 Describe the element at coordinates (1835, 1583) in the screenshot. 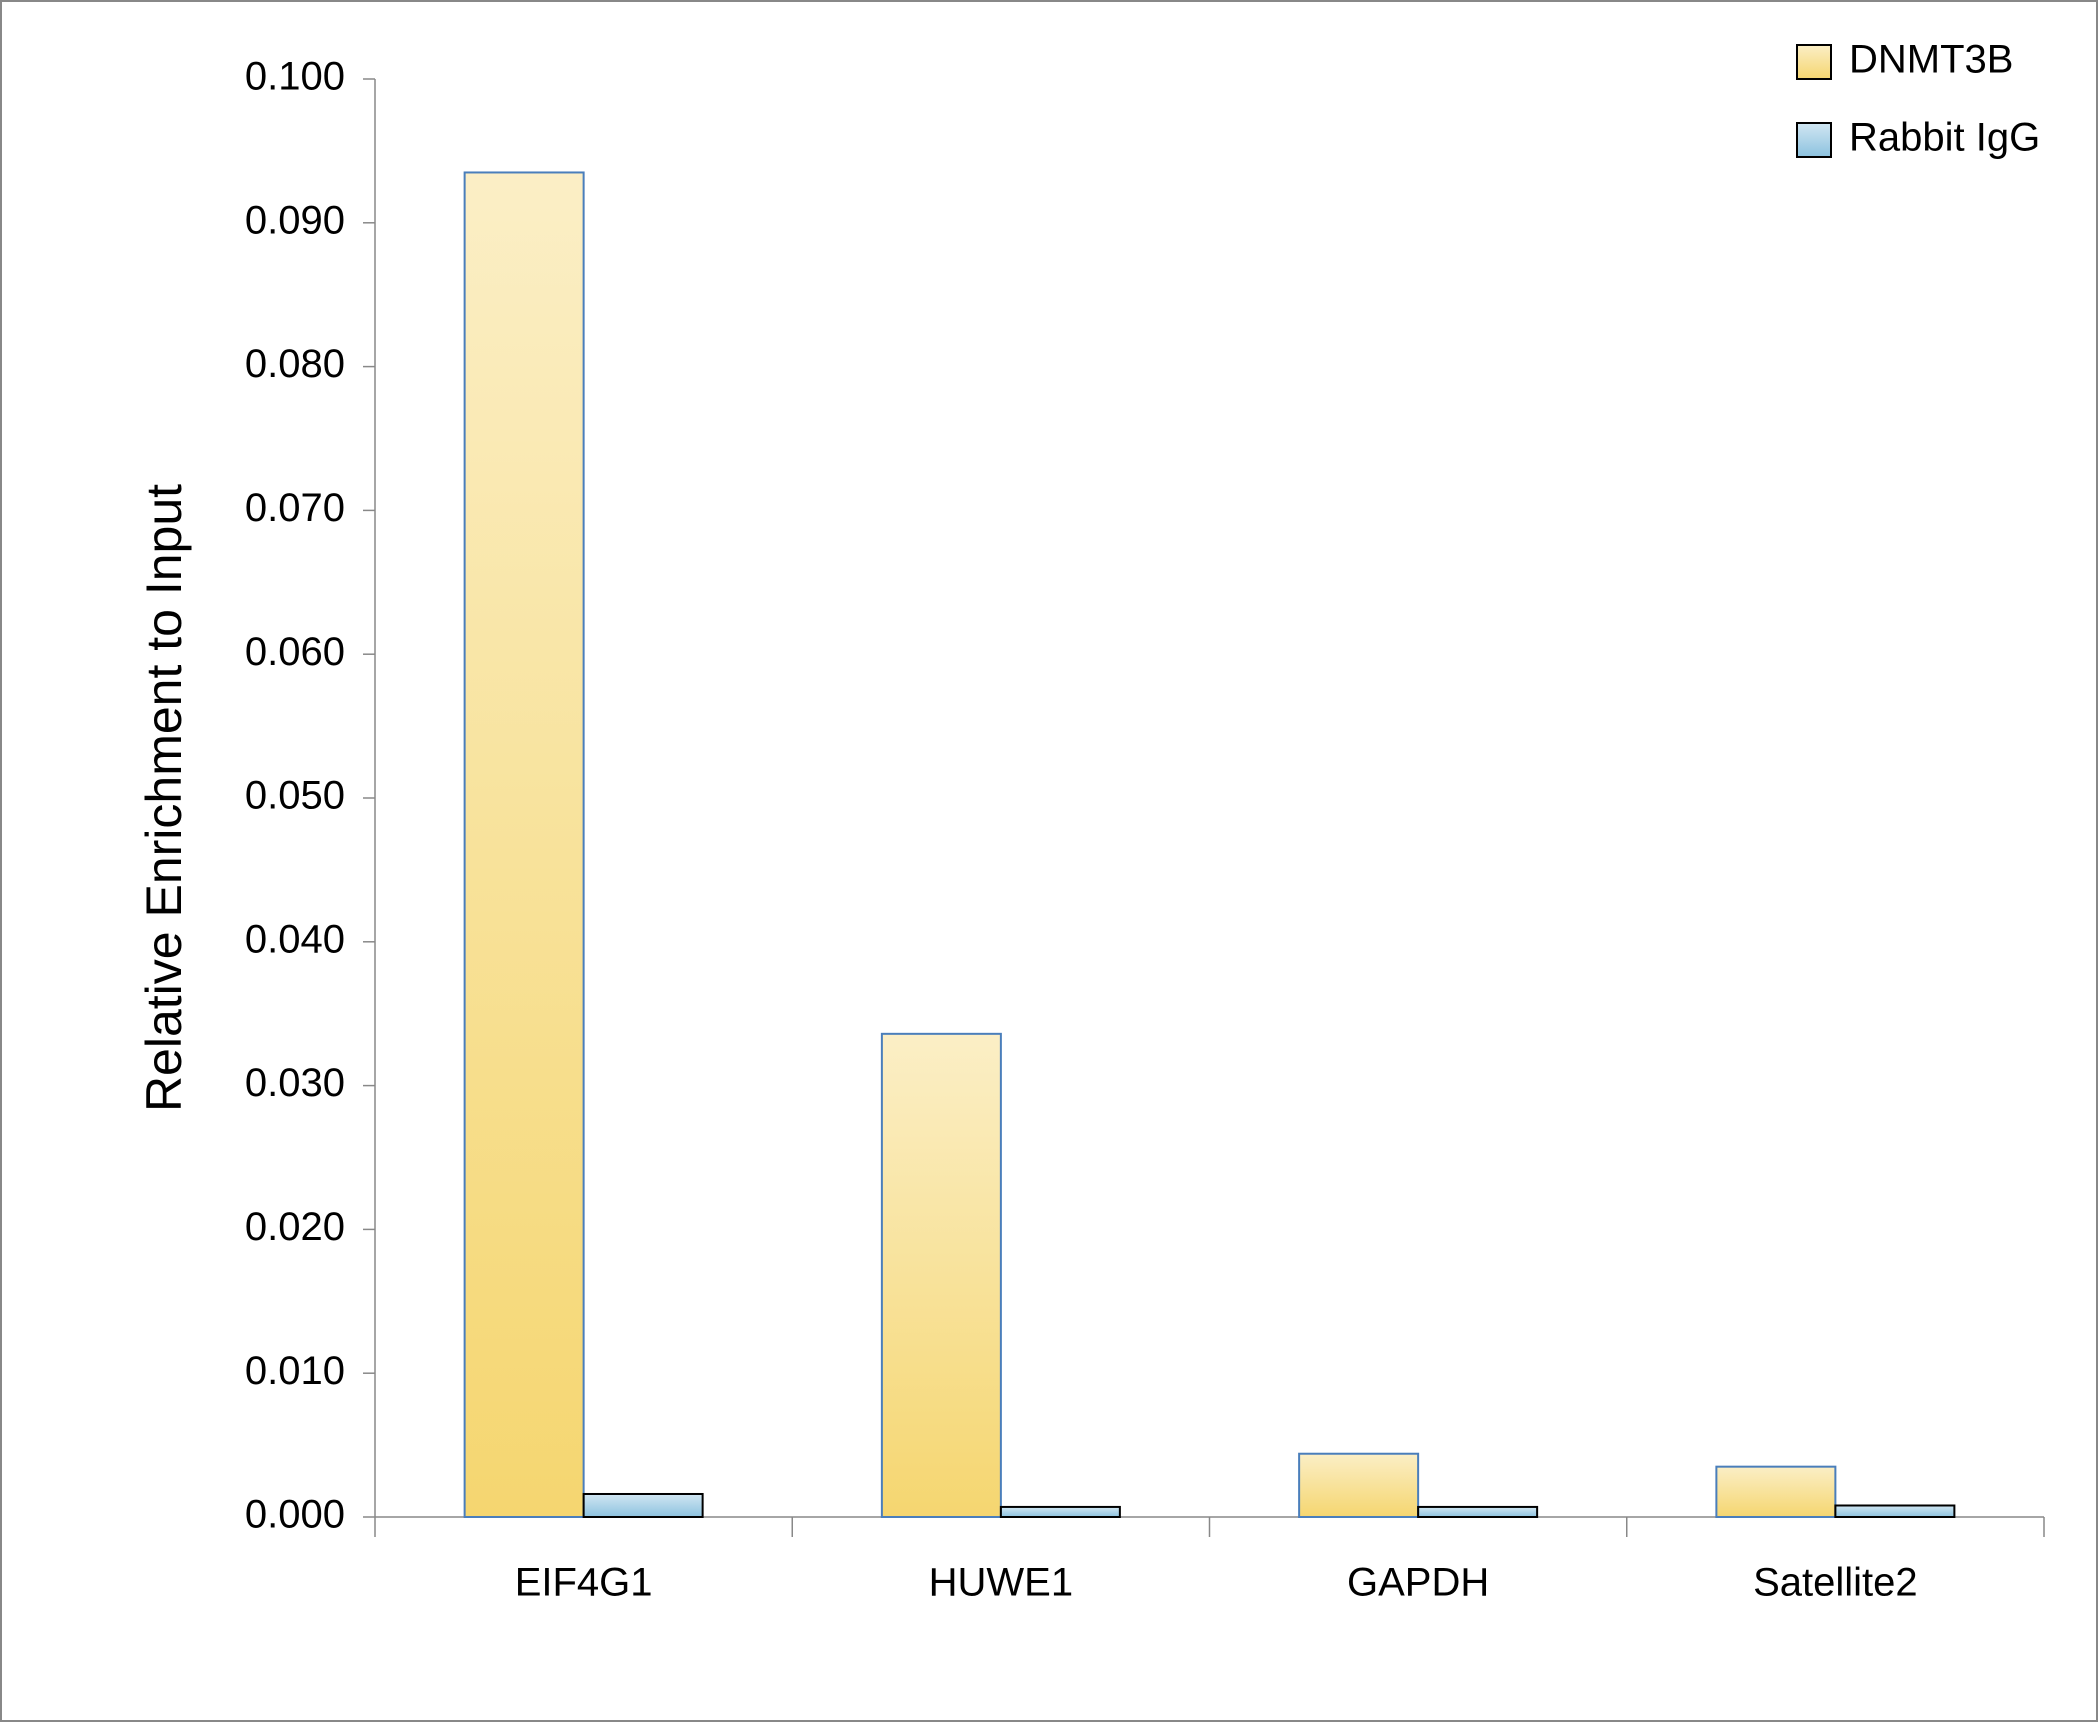

I see `x-tick-label: Satellite2` at that location.